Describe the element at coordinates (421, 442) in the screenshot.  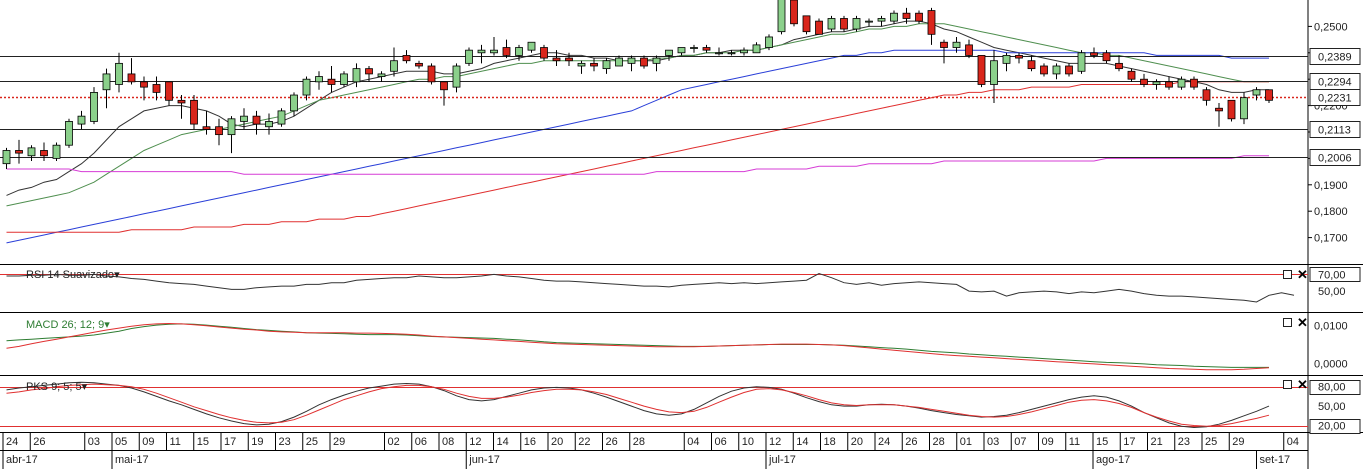
I see `x-tick-label: 06` at that location.